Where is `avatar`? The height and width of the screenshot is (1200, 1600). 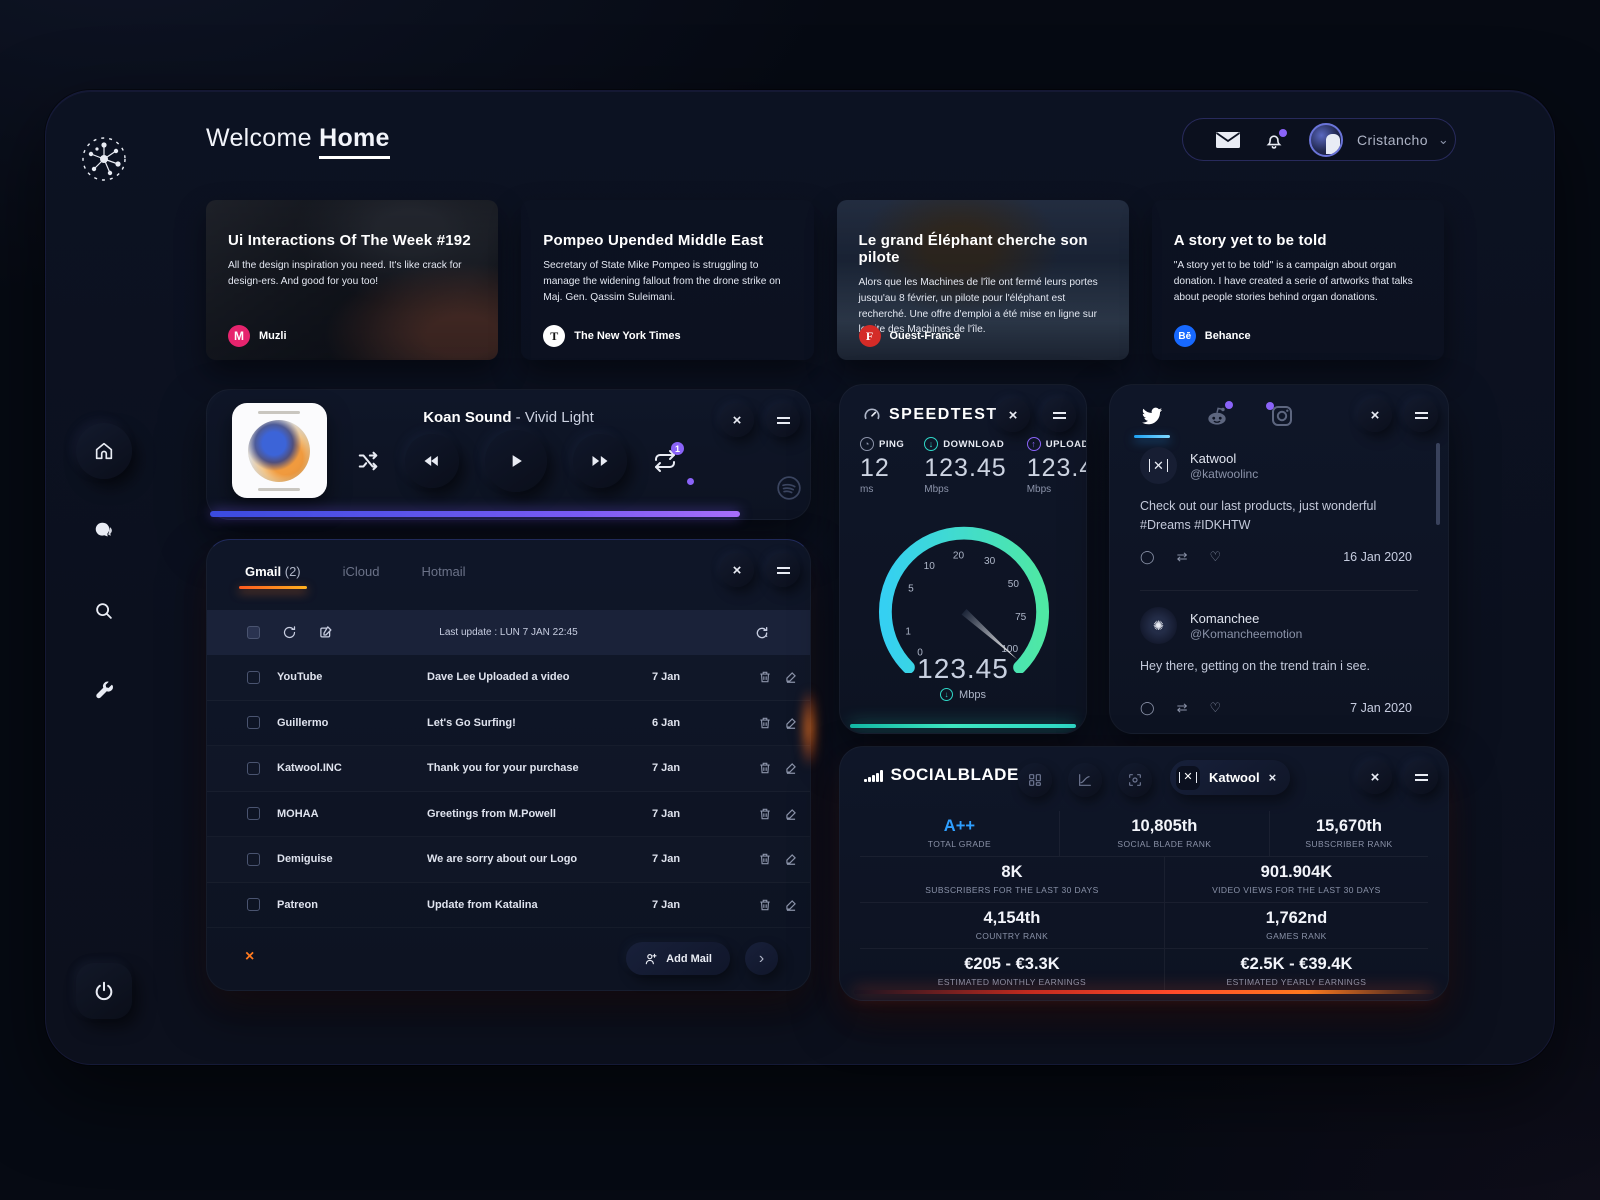
avatar is located at coordinates (1326, 139).